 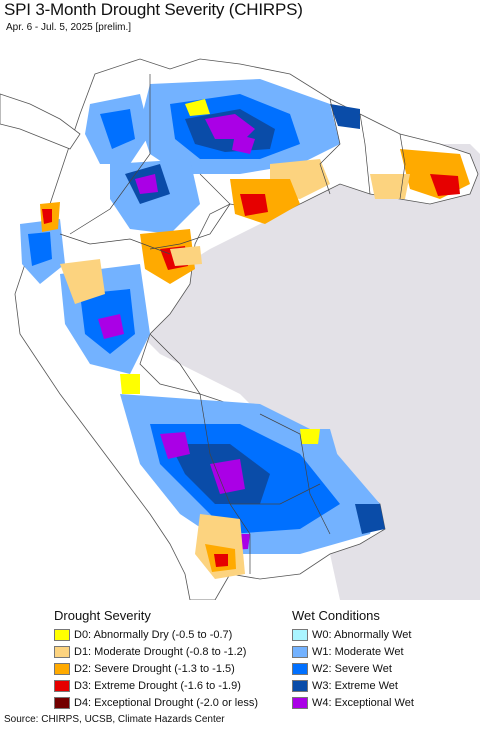 I want to click on legend-item-w2: W2: Severe Wet, so click(x=353, y=668).